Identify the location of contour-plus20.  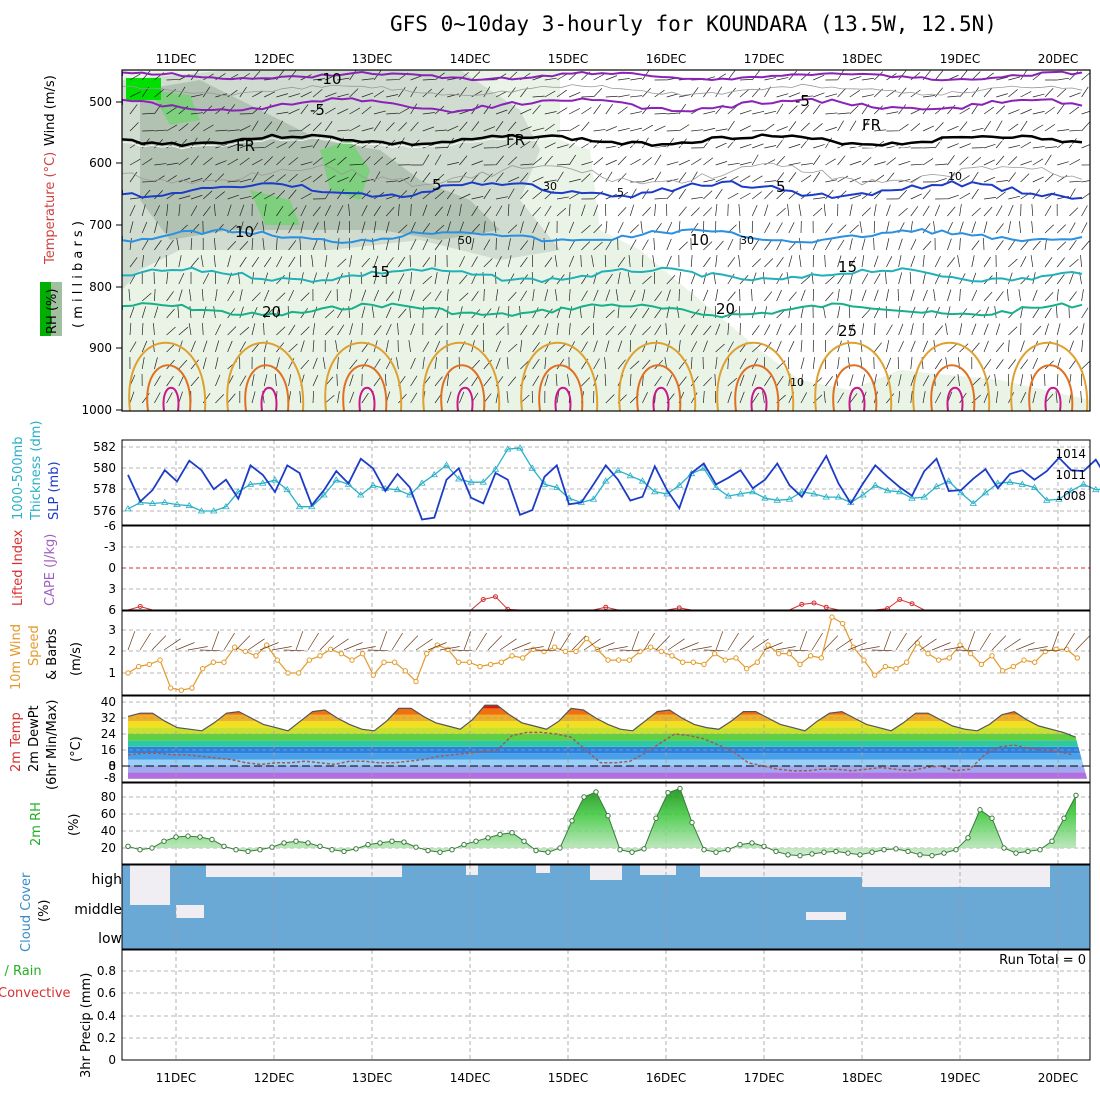
(602, 310).